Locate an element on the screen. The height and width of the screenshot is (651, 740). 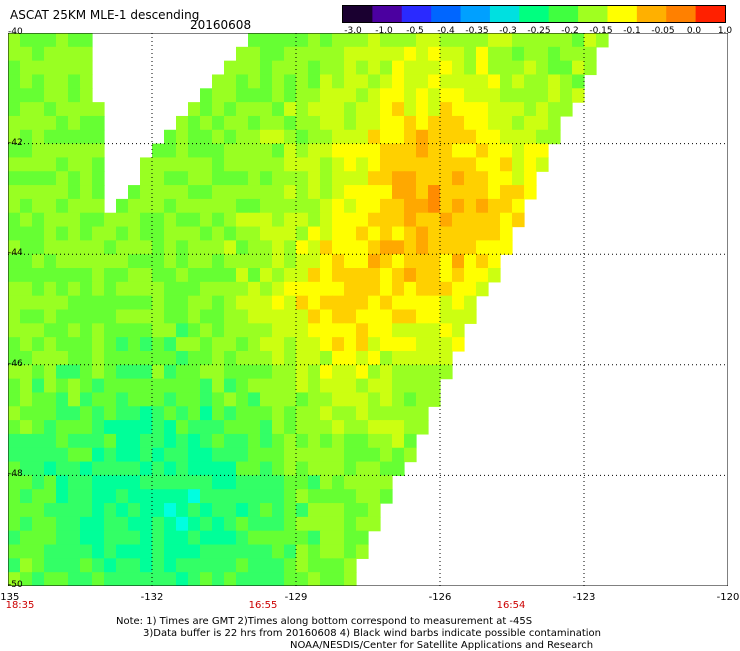
map-title: ASCAT 25KM MLE-1 descending is located at coordinates (105, 15).